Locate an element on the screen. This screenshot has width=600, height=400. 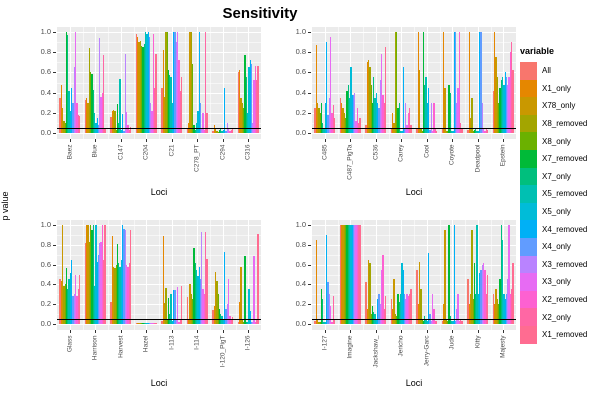
y-tick-label: 0.0 is located at coordinates (300, 132).